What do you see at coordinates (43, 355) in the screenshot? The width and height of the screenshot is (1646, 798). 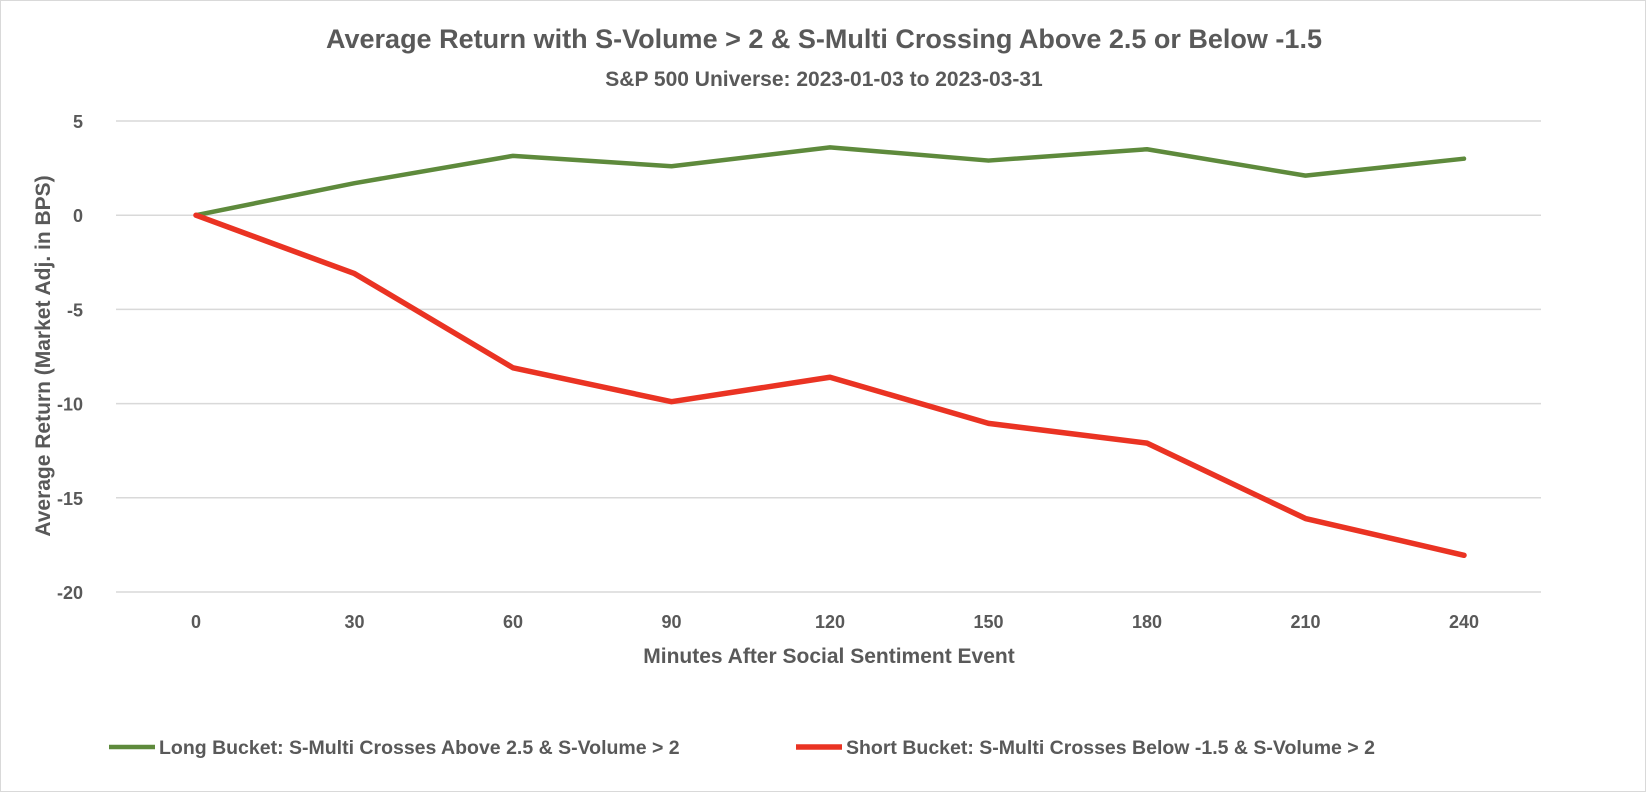 I see `y-axis-label: Average Return (Market Adj. in BPS)` at bounding box center [43, 355].